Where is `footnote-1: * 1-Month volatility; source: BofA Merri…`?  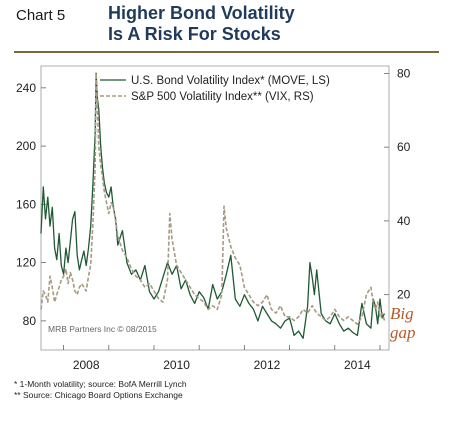
footnote-1: * 1-Month volatility; source: BofA Merri… is located at coordinates (100, 384).